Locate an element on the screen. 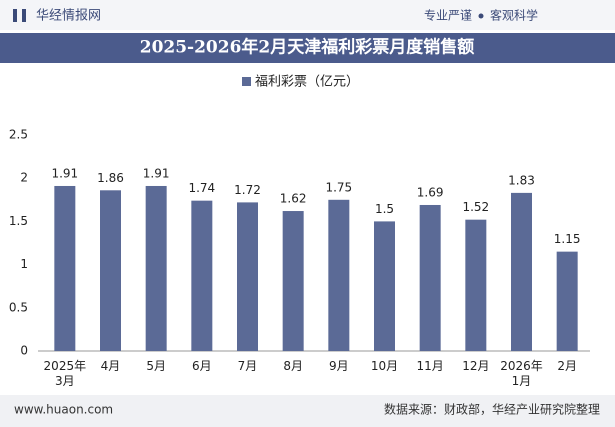 This screenshot has height=427, width=615. value-label: 1.83 is located at coordinates (521, 180).